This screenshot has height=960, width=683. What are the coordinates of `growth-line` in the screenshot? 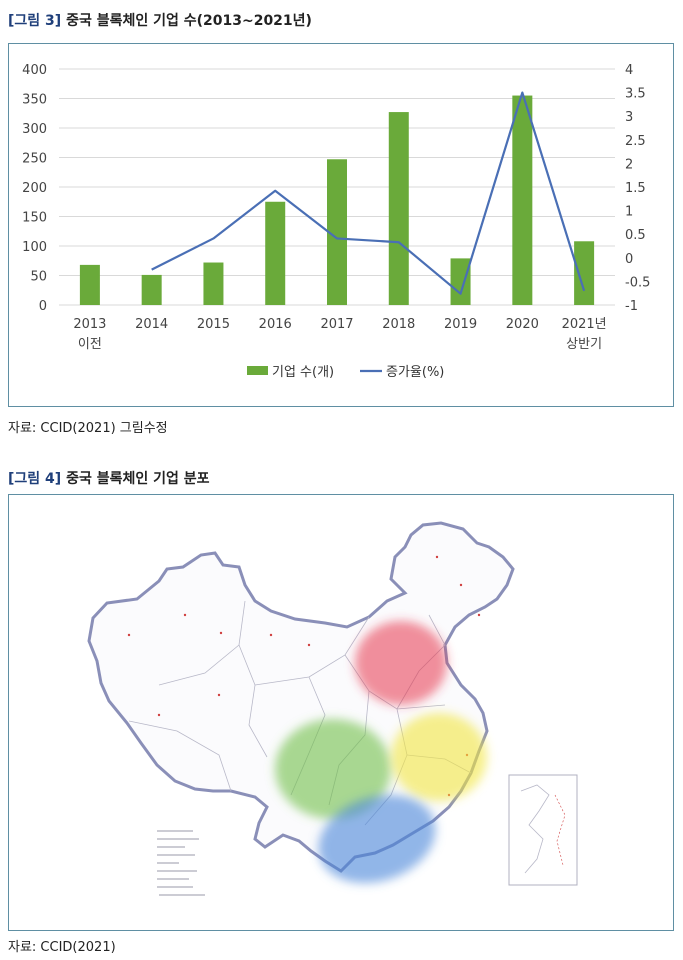 It's located at (368, 193).